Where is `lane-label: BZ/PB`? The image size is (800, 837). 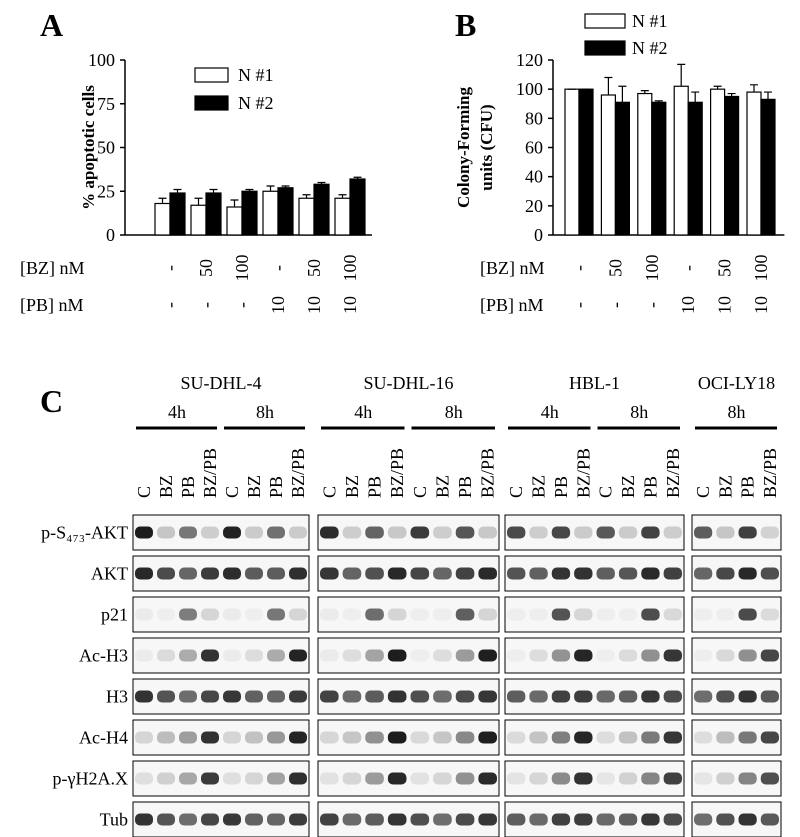 lane-label: BZ/PB is located at coordinates (210, 473).